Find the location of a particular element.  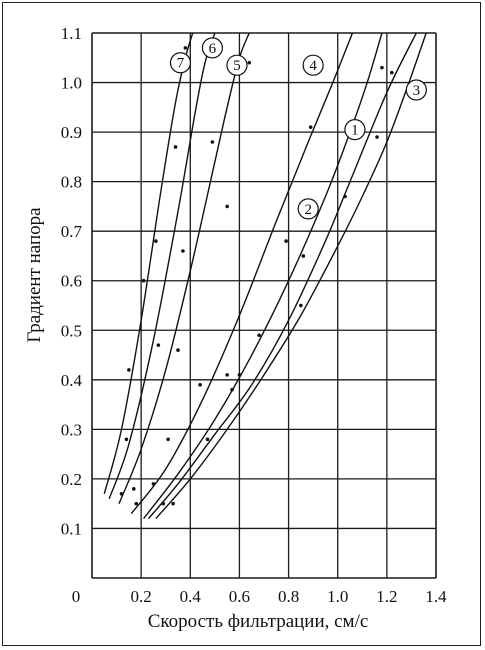

curve-label-text: 4 is located at coordinates (313, 66).